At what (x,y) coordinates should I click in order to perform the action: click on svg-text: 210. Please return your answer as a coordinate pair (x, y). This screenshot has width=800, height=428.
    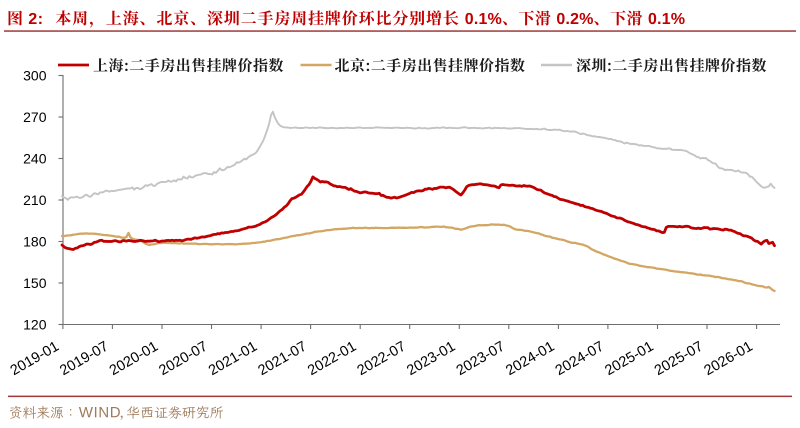
    Looking at the image, I should click on (35, 200).